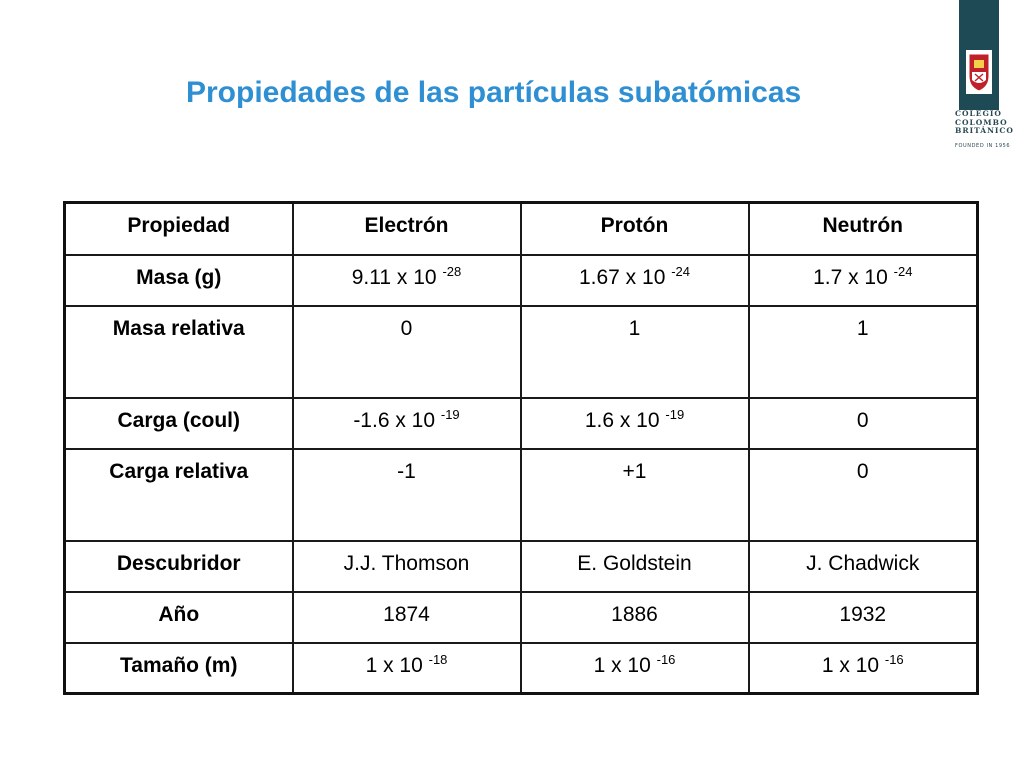 This screenshot has height=768, width=1024. Describe the element at coordinates (979, 74) in the screenshot. I see `shield-icon` at that location.